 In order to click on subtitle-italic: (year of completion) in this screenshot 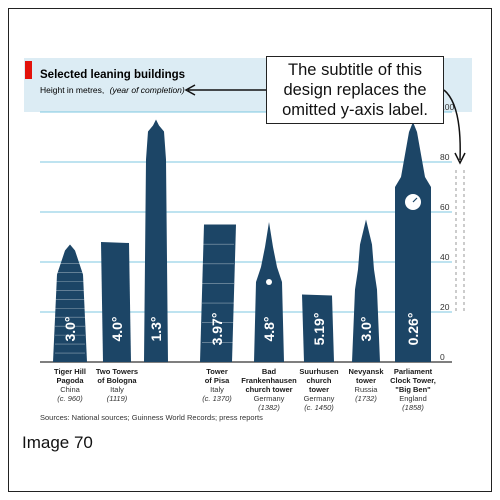, I will do `click(147, 90)`.